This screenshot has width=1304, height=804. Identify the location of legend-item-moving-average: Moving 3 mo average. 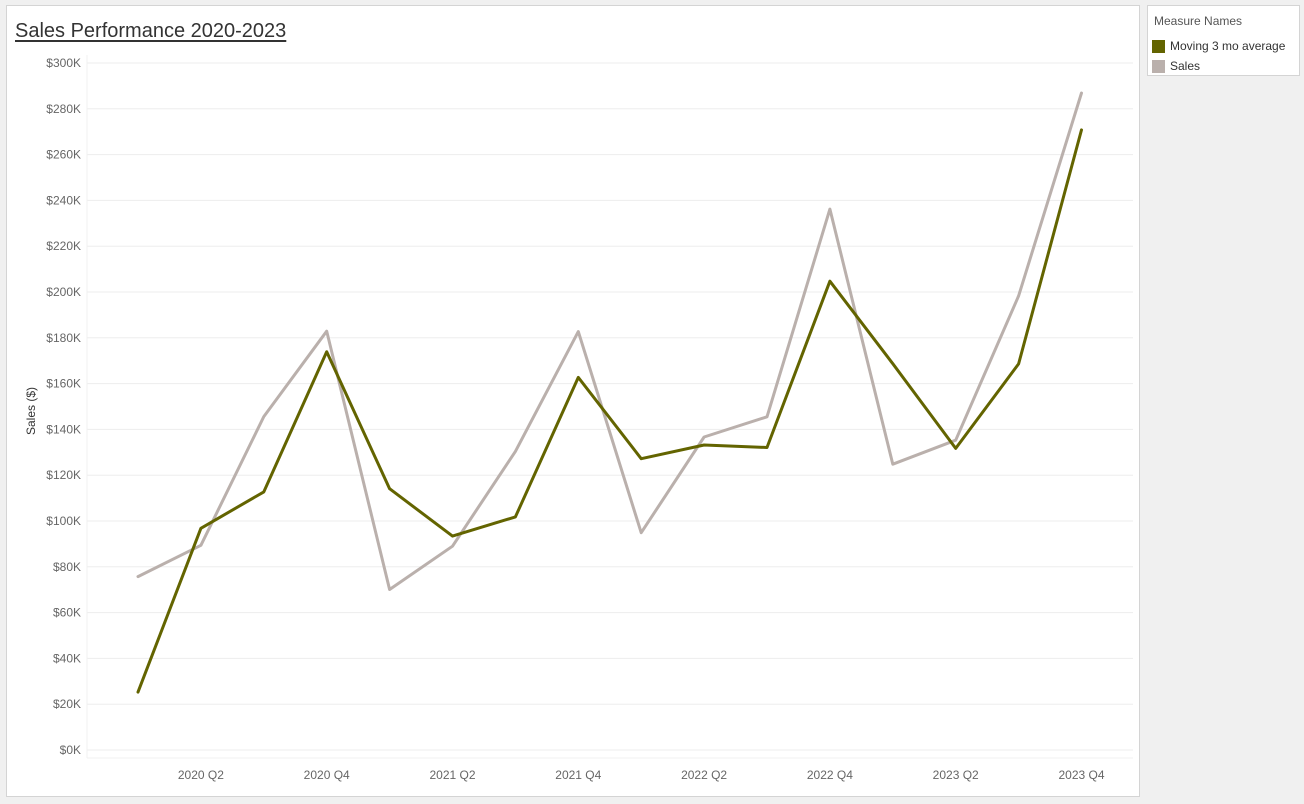
(1225, 47).